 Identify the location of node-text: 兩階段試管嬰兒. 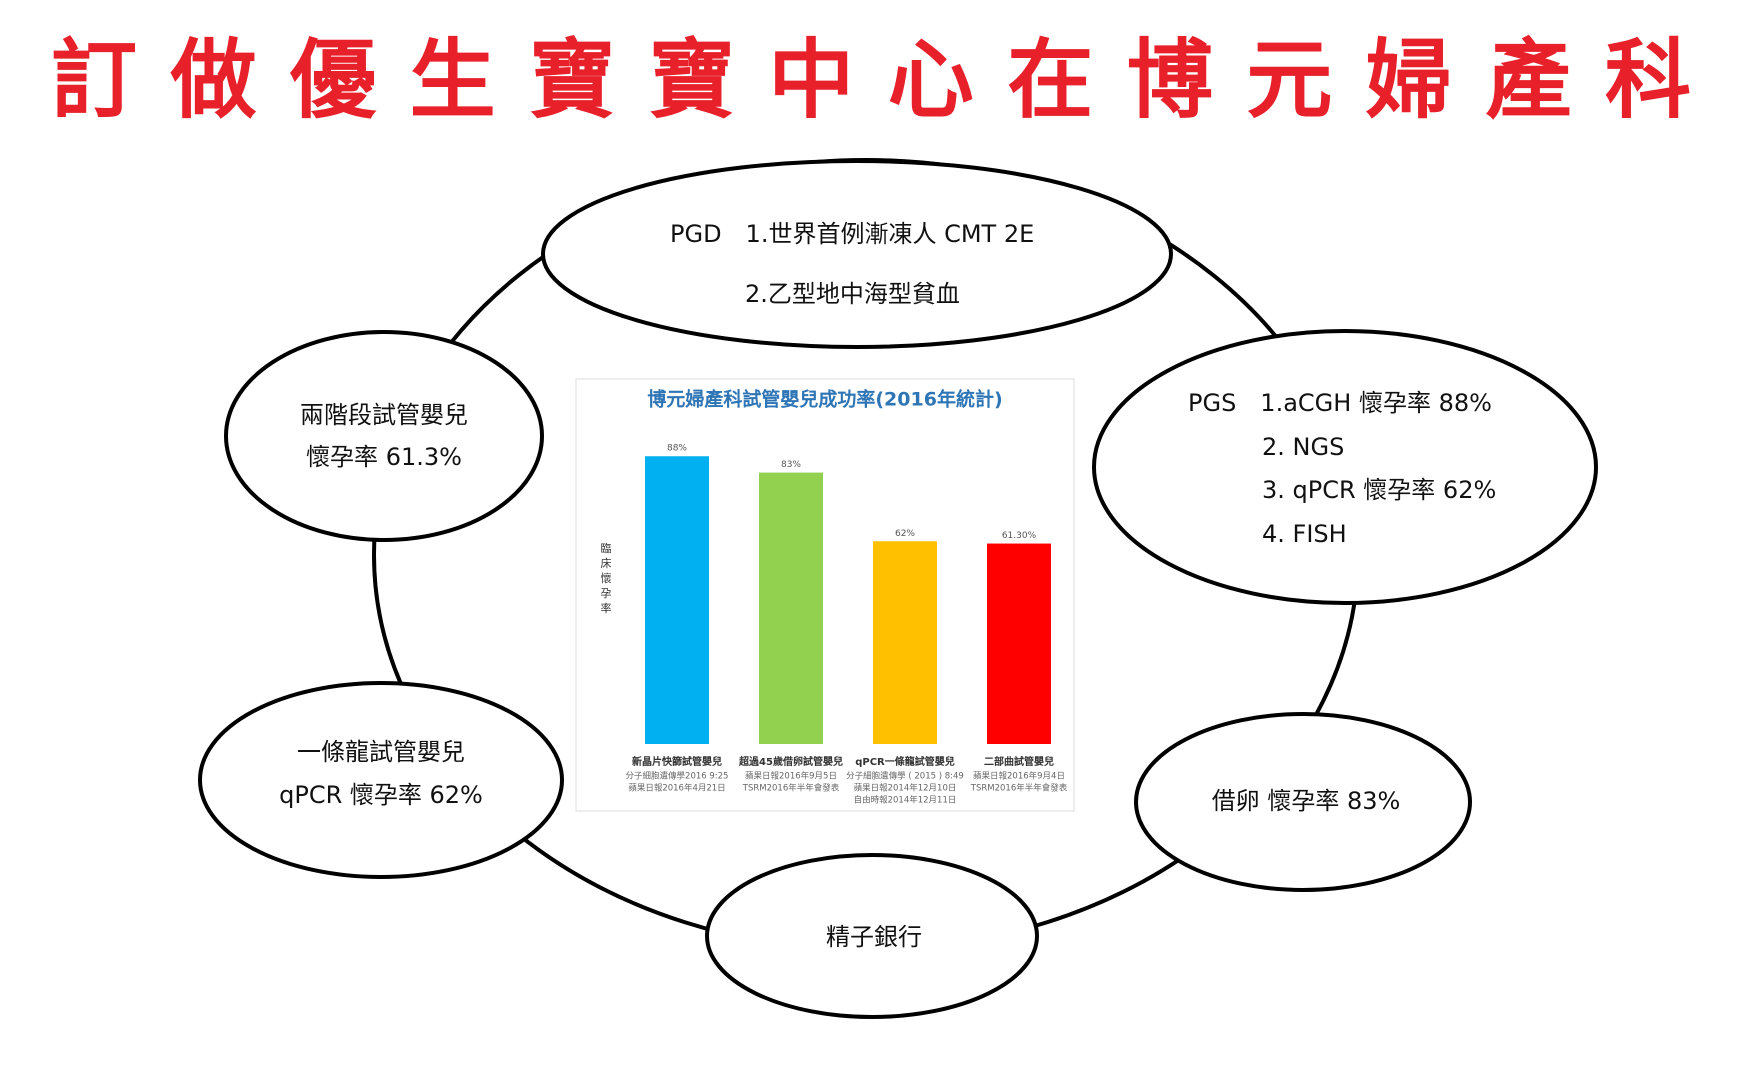
(384, 415).